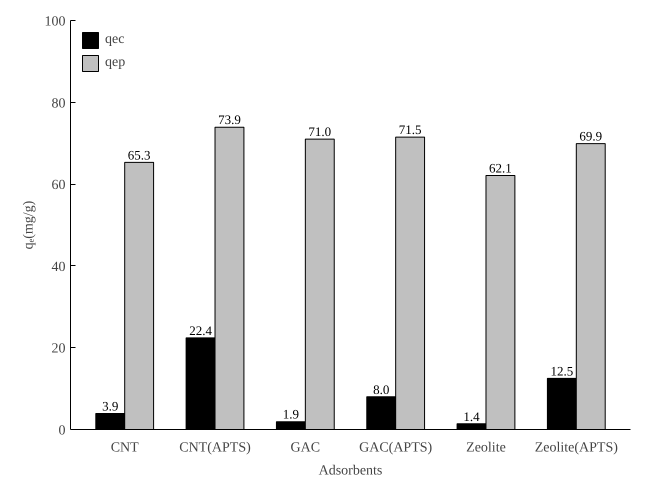 Image resolution: width=655 pixels, height=489 pixels. Describe the element at coordinates (59, 267) in the screenshot. I see `y-tick-label: 40` at that location.